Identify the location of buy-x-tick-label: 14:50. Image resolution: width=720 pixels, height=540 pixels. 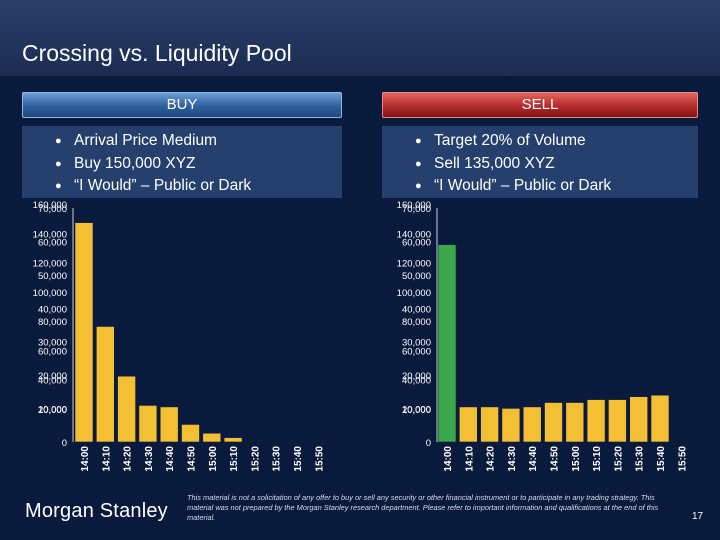
(192, 459).